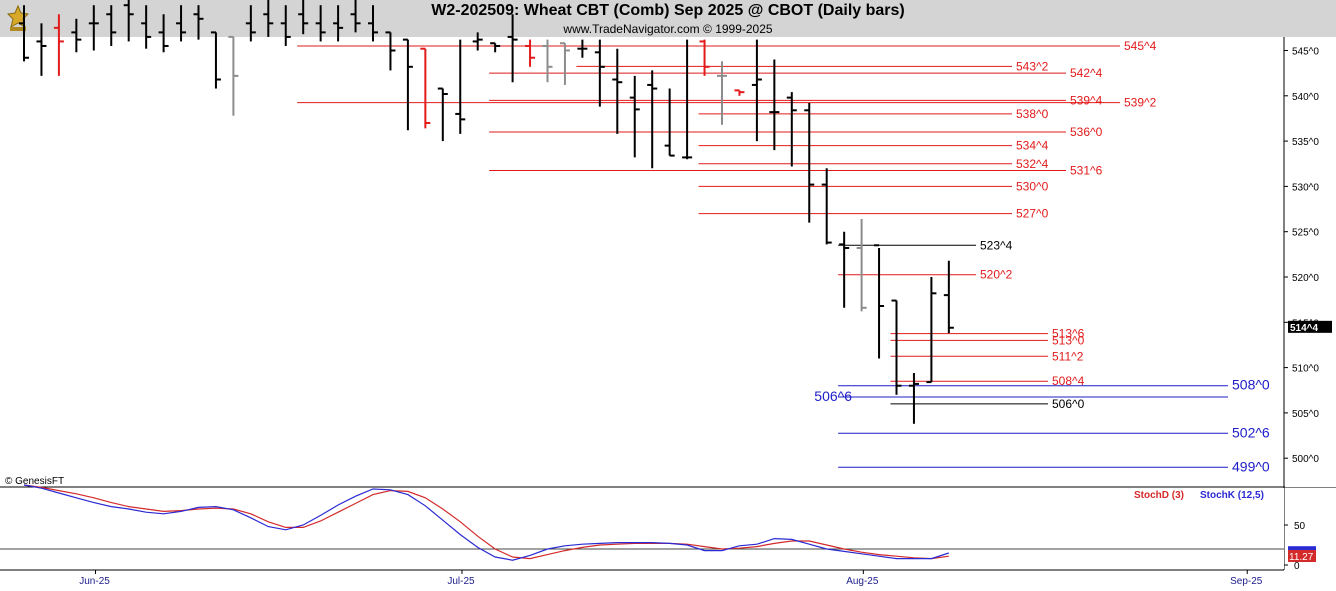 The height and width of the screenshot is (591, 1336). What do you see at coordinates (1032, 146) in the screenshot?
I see `level-label-7: 534^4` at bounding box center [1032, 146].